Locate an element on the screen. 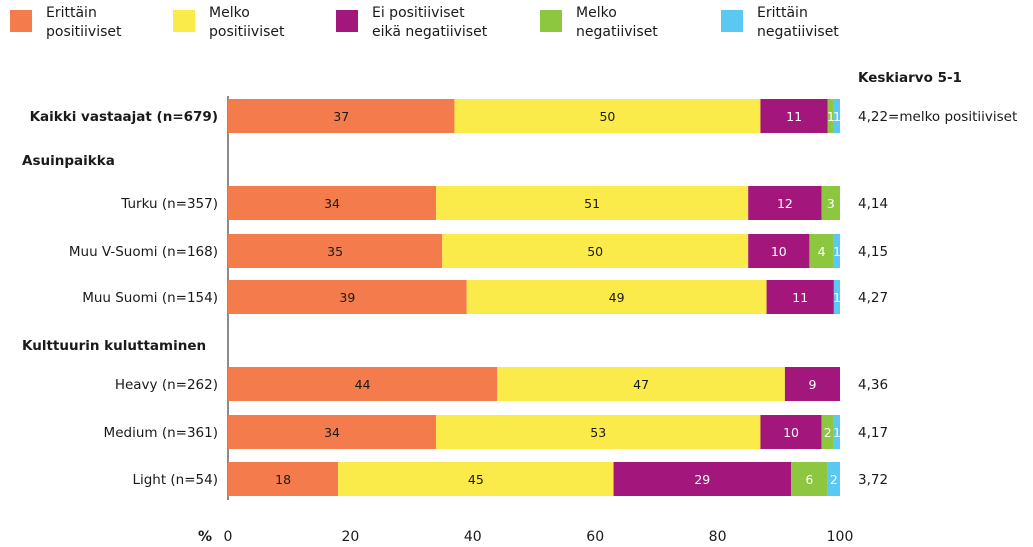 This screenshot has width=1033, height=547. row-label: Light (n=54) is located at coordinates (175, 480).